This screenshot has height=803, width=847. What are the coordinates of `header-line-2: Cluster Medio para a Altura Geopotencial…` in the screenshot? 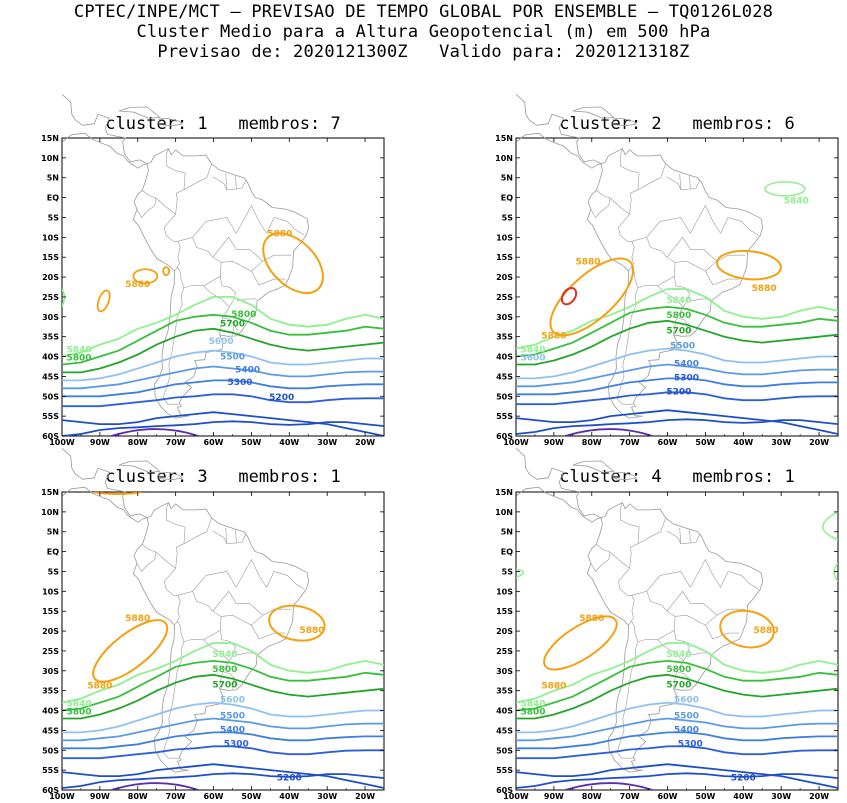 It's located at (423, 32).